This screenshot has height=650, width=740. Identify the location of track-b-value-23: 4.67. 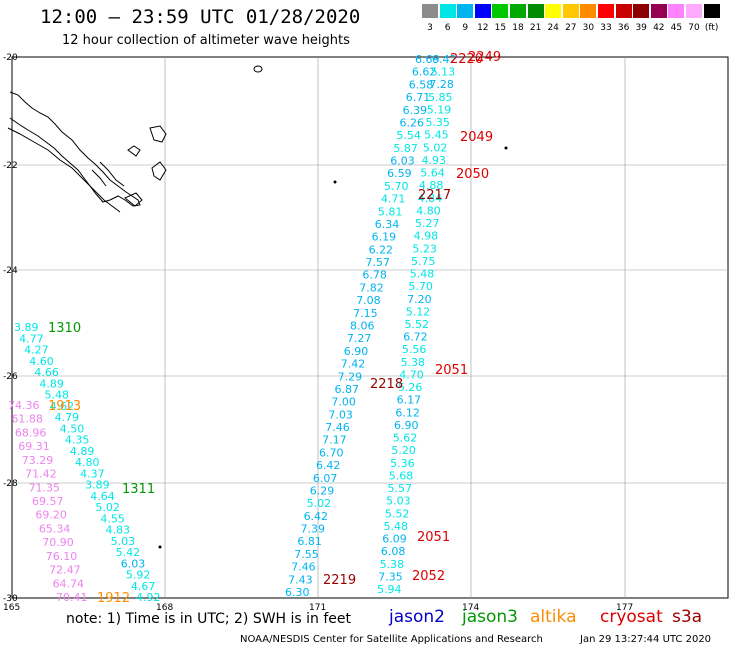
(143, 586).